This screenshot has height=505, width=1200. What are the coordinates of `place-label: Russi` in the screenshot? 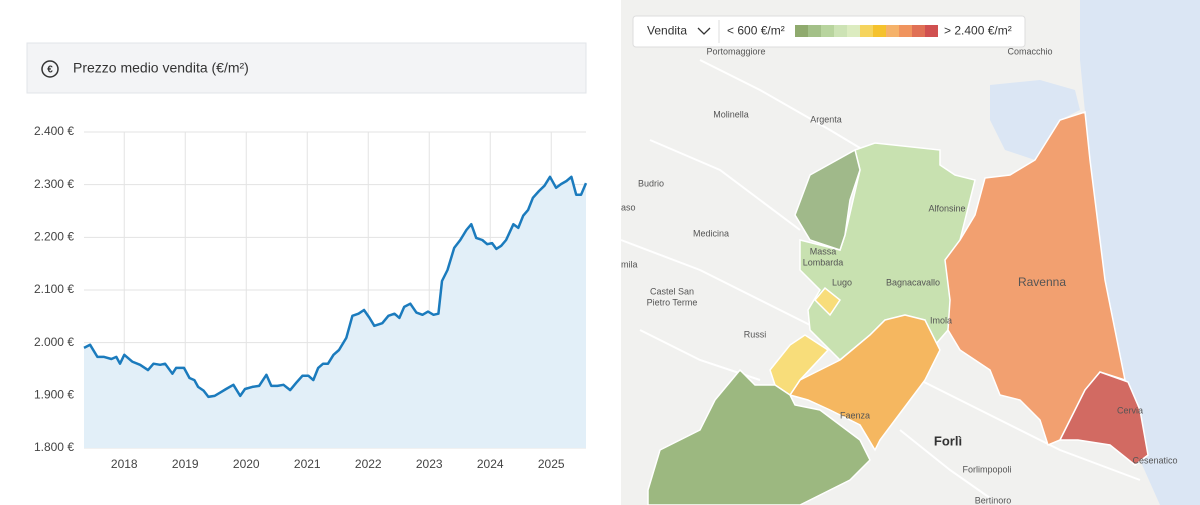 It's located at (755, 334).